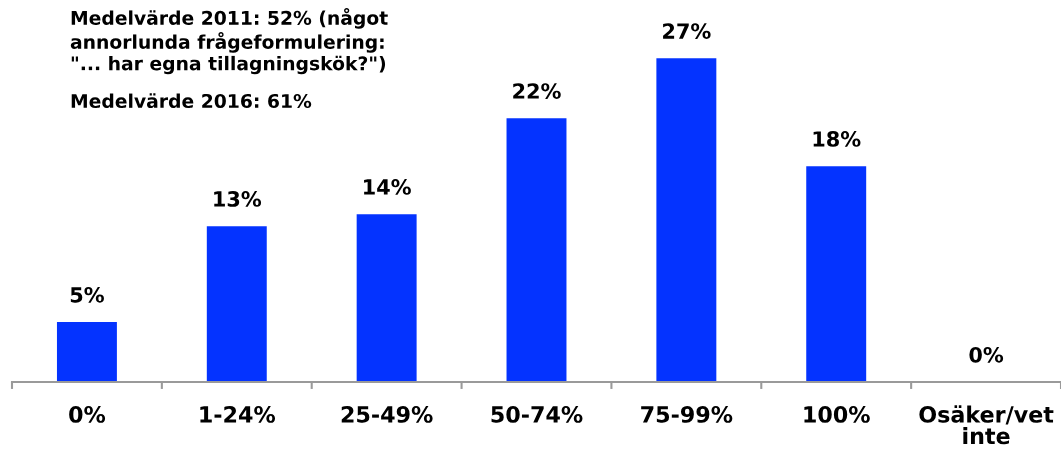  What do you see at coordinates (191, 101) in the screenshot?
I see `annotation: Medelvärde 2016: 61%` at bounding box center [191, 101].